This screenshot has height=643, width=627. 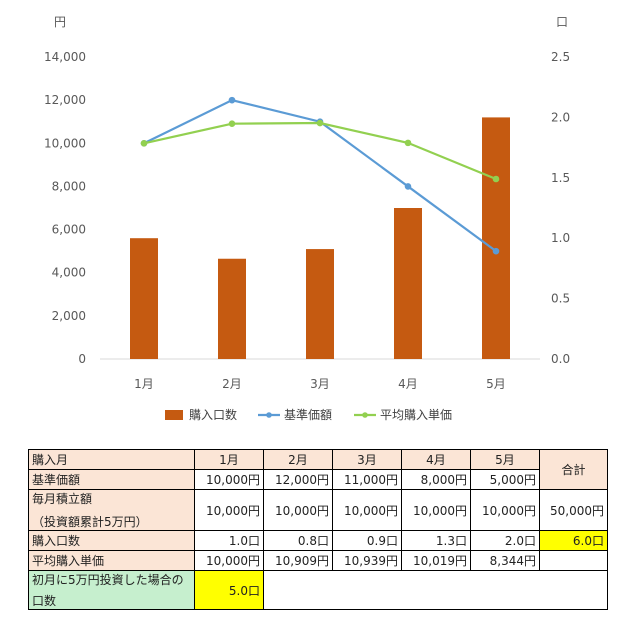 I want to click on cell: 5,000円, so click(x=505, y=479).